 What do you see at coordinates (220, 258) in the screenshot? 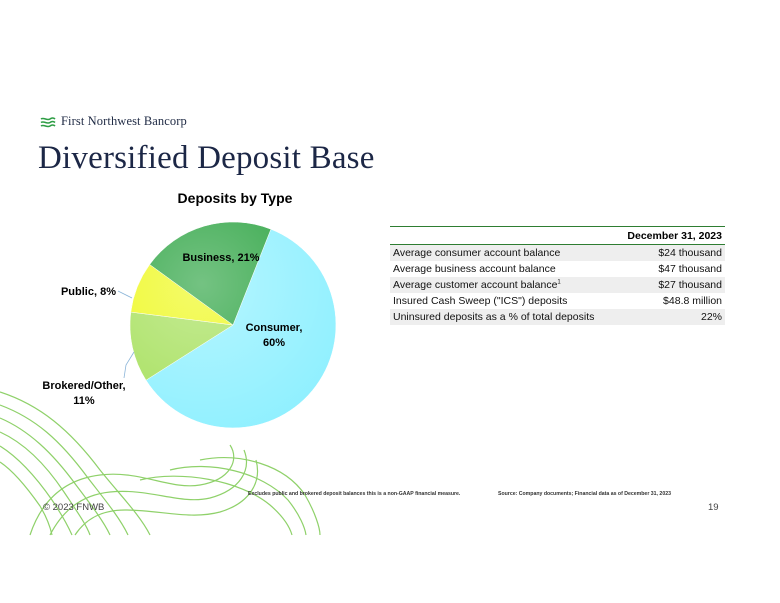
I see `data-label-business: Business, 21%` at bounding box center [220, 258].